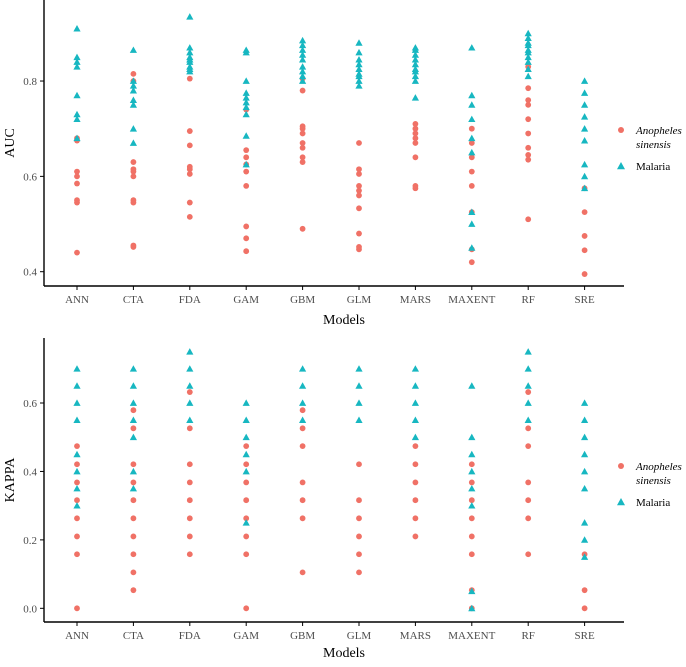 This screenshot has width=686, height=667. What do you see at coordinates (653, 167) in the screenshot?
I see `auc-legend-label-malaria: Malaria` at bounding box center [653, 167].